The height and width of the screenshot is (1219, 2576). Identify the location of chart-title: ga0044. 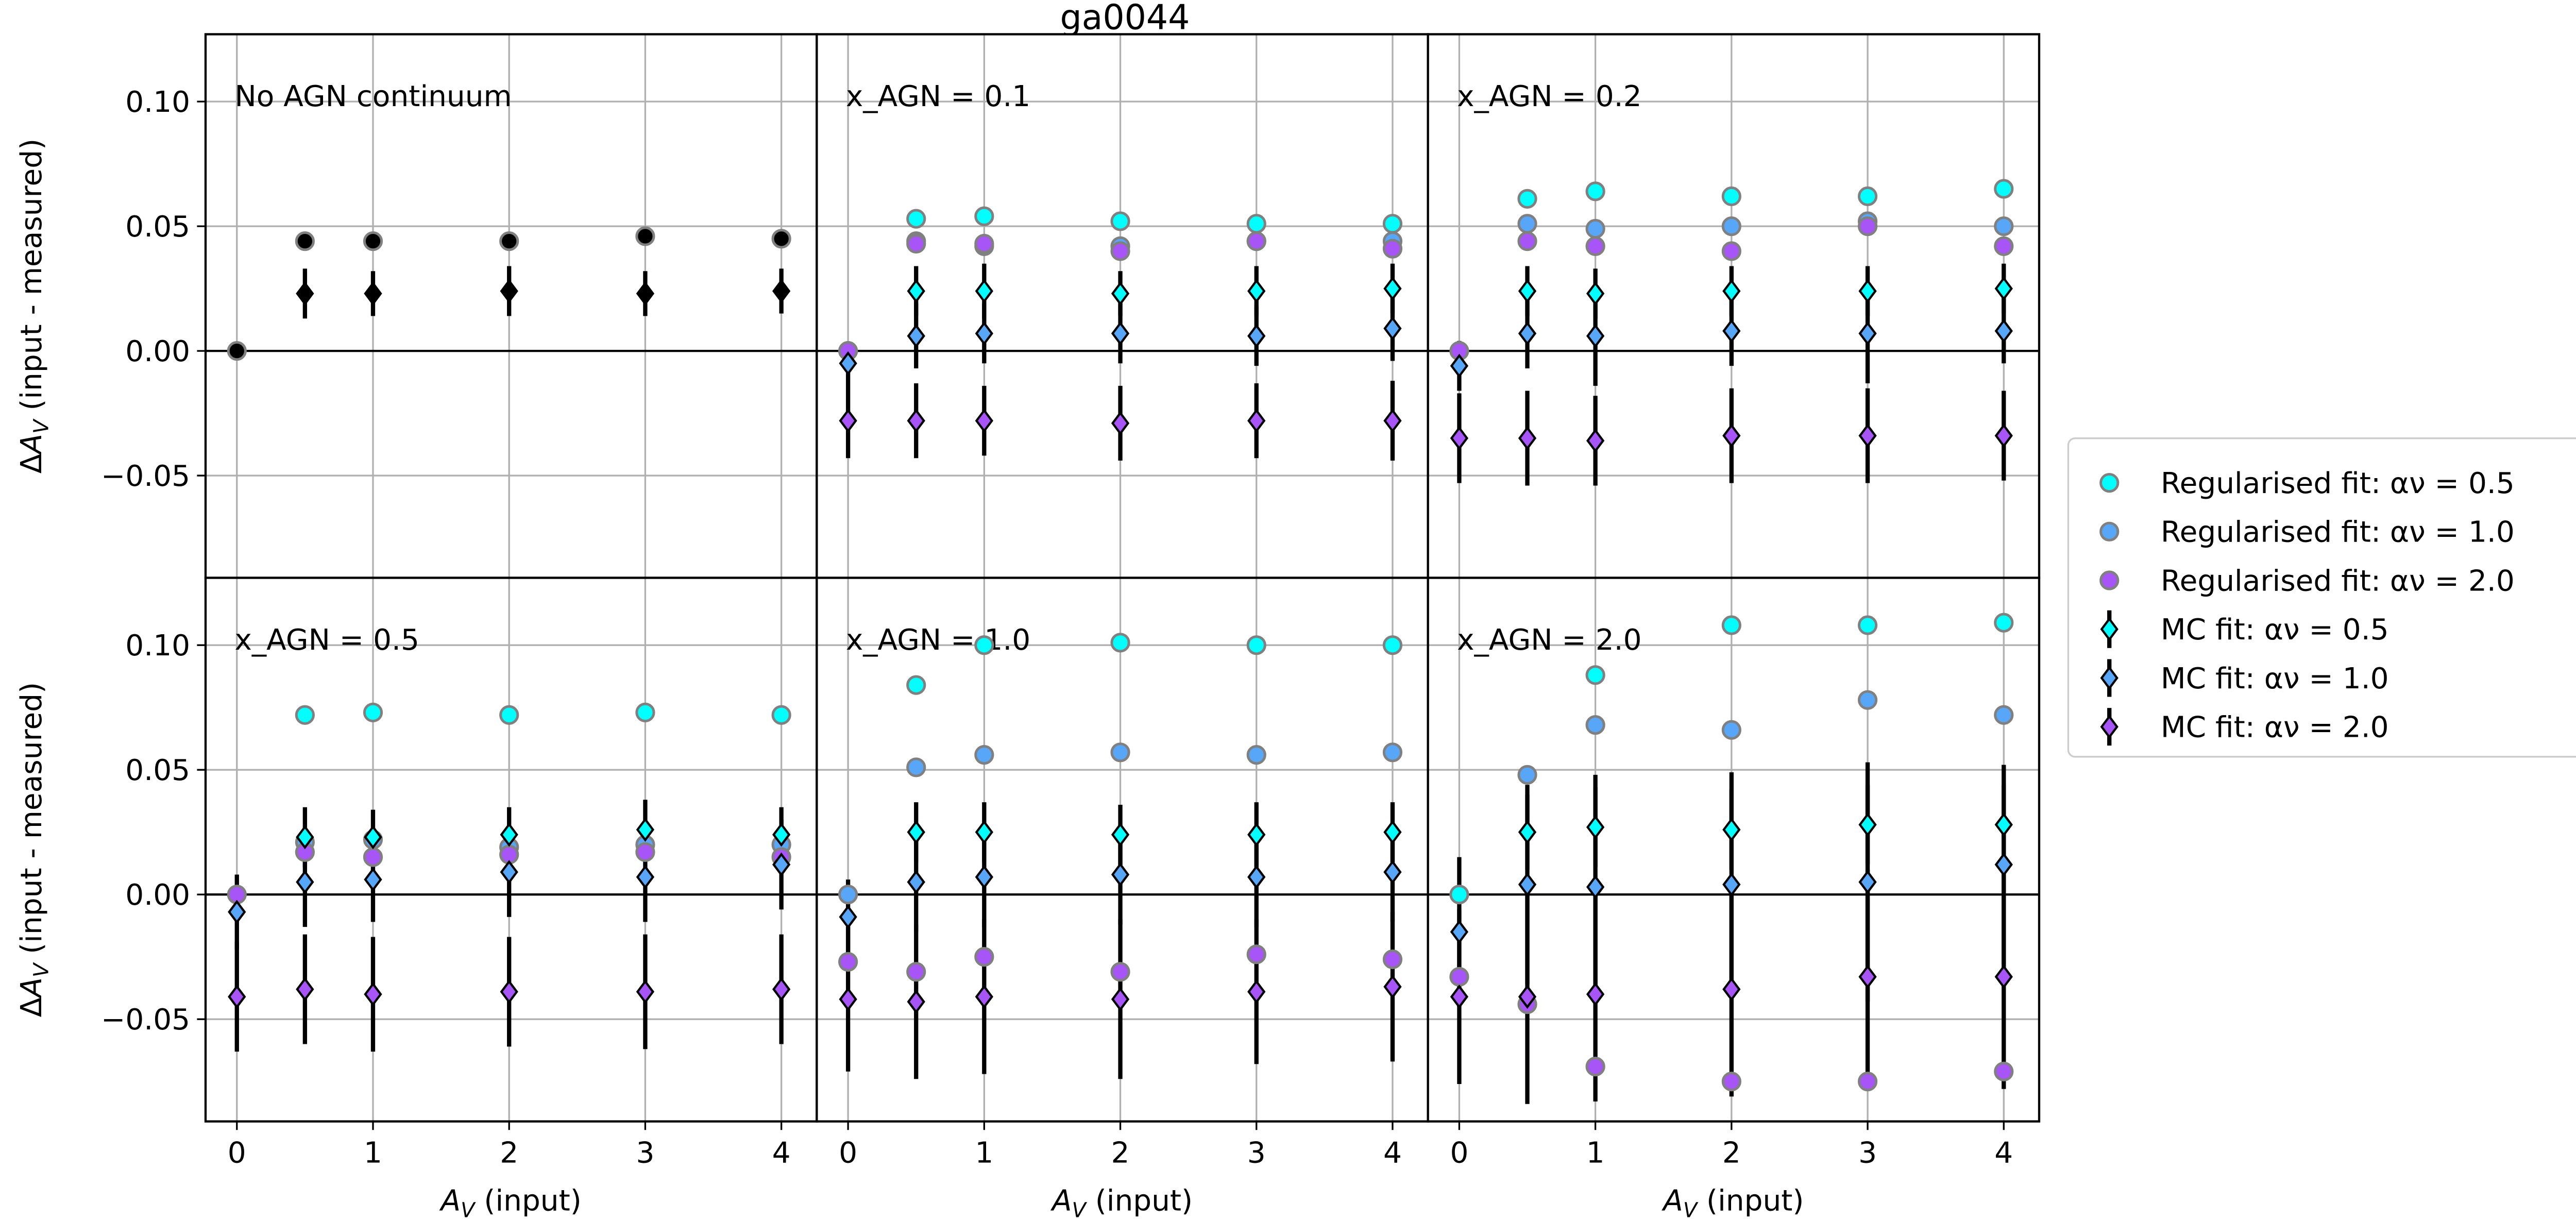
(1125, 18).